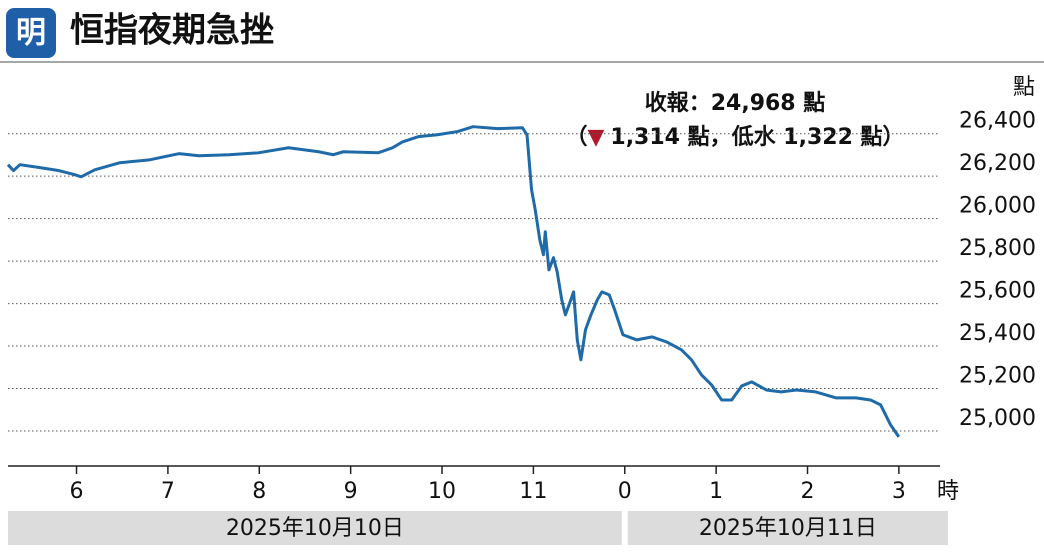 The height and width of the screenshot is (556, 1044). I want to click on y-tick-label: 25,600, so click(997, 291).